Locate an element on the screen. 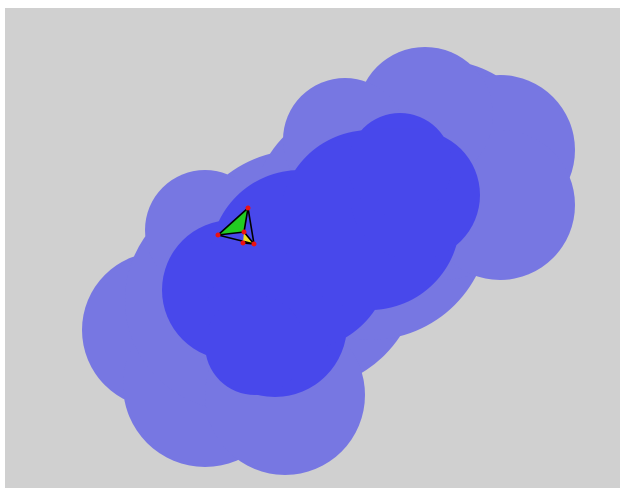 This screenshot has width=625, height=498. vertices is located at coordinates (236, 226).